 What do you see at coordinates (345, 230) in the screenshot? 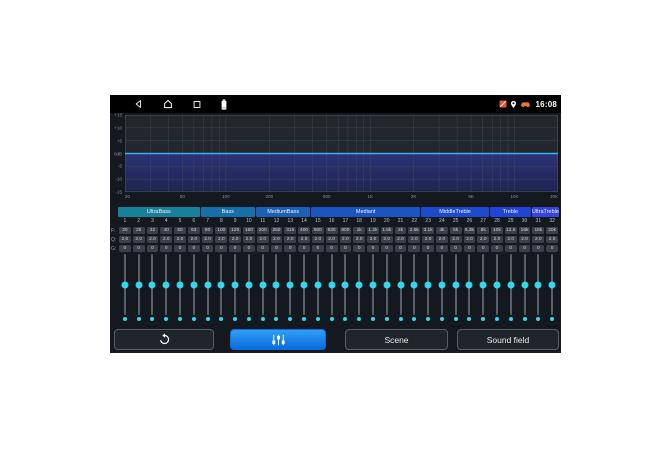
I see `band-freq-value: 800` at bounding box center [345, 230].